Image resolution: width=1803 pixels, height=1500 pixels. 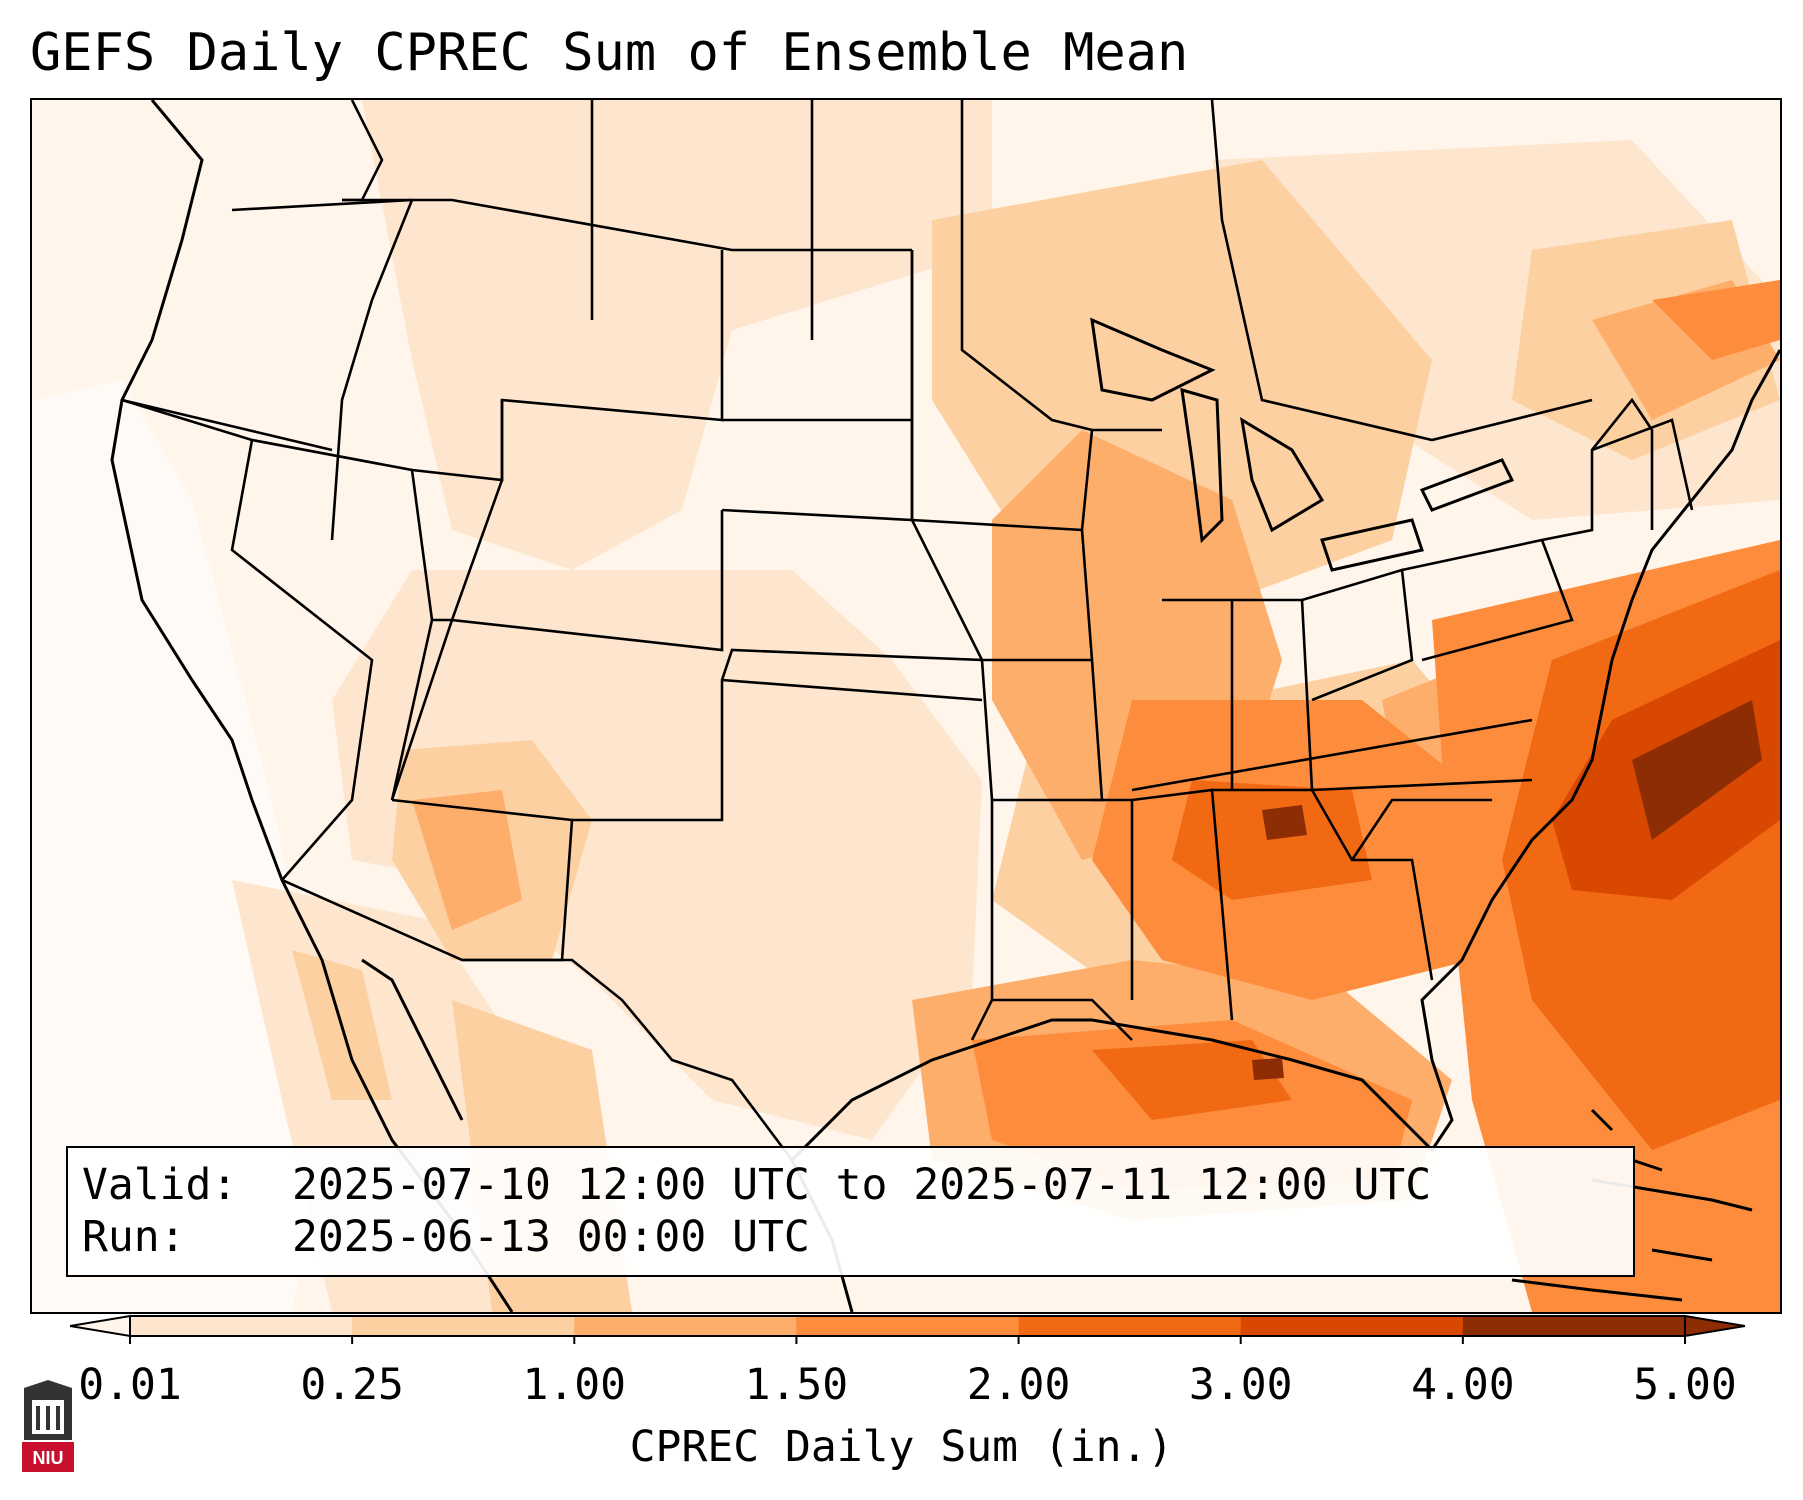 I want to click on niu-logo: NIU, so click(x=48, y=1428).